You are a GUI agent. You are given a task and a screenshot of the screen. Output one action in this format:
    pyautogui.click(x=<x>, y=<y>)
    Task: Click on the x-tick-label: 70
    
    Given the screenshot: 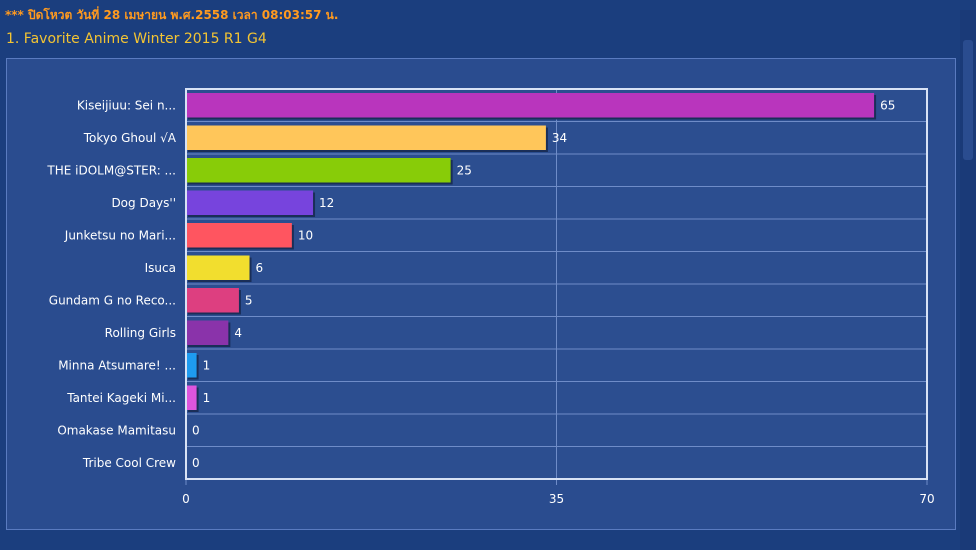 What is the action you would take?
    pyautogui.click(x=926, y=499)
    